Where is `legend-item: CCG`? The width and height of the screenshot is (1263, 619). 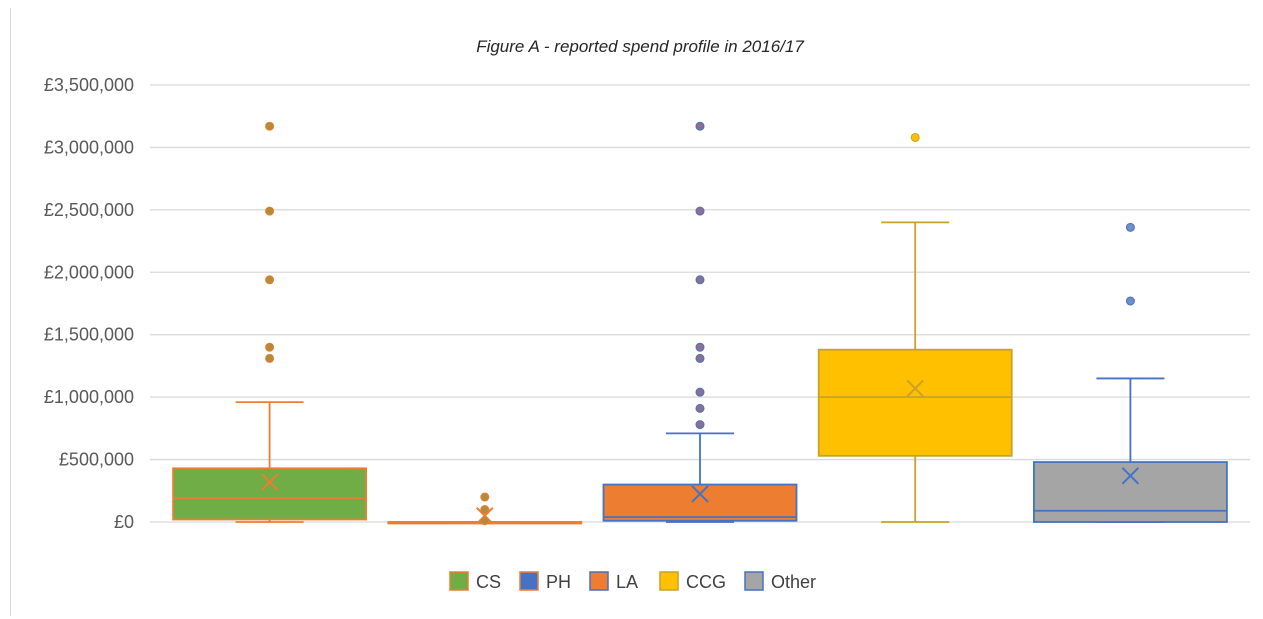
legend-item: CCG is located at coordinates (692, 581).